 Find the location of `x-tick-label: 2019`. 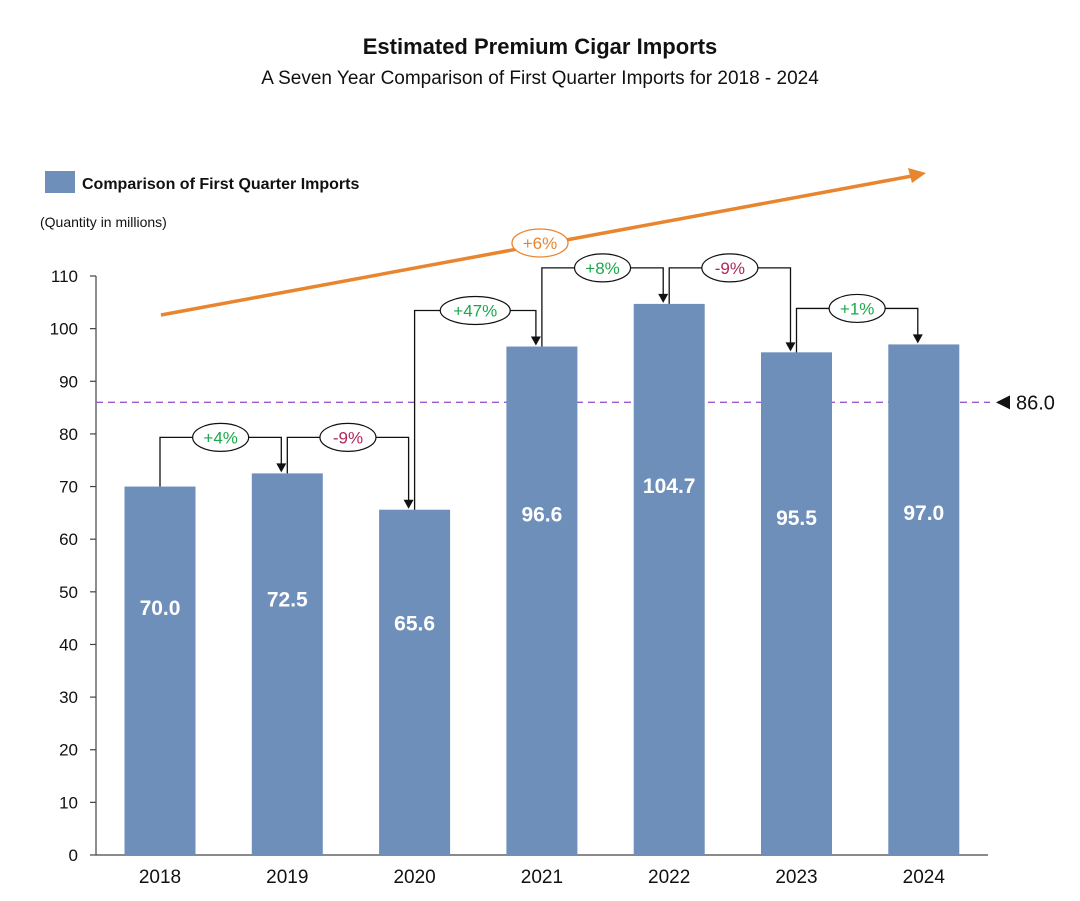

x-tick-label: 2019 is located at coordinates (287, 877).